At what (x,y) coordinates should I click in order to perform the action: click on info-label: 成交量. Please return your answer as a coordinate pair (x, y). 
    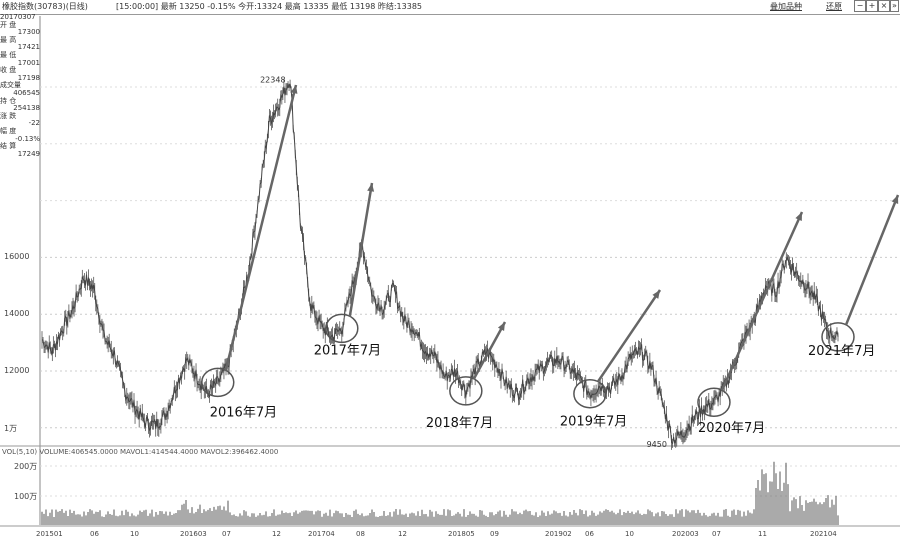
    Looking at the image, I should click on (10, 85).